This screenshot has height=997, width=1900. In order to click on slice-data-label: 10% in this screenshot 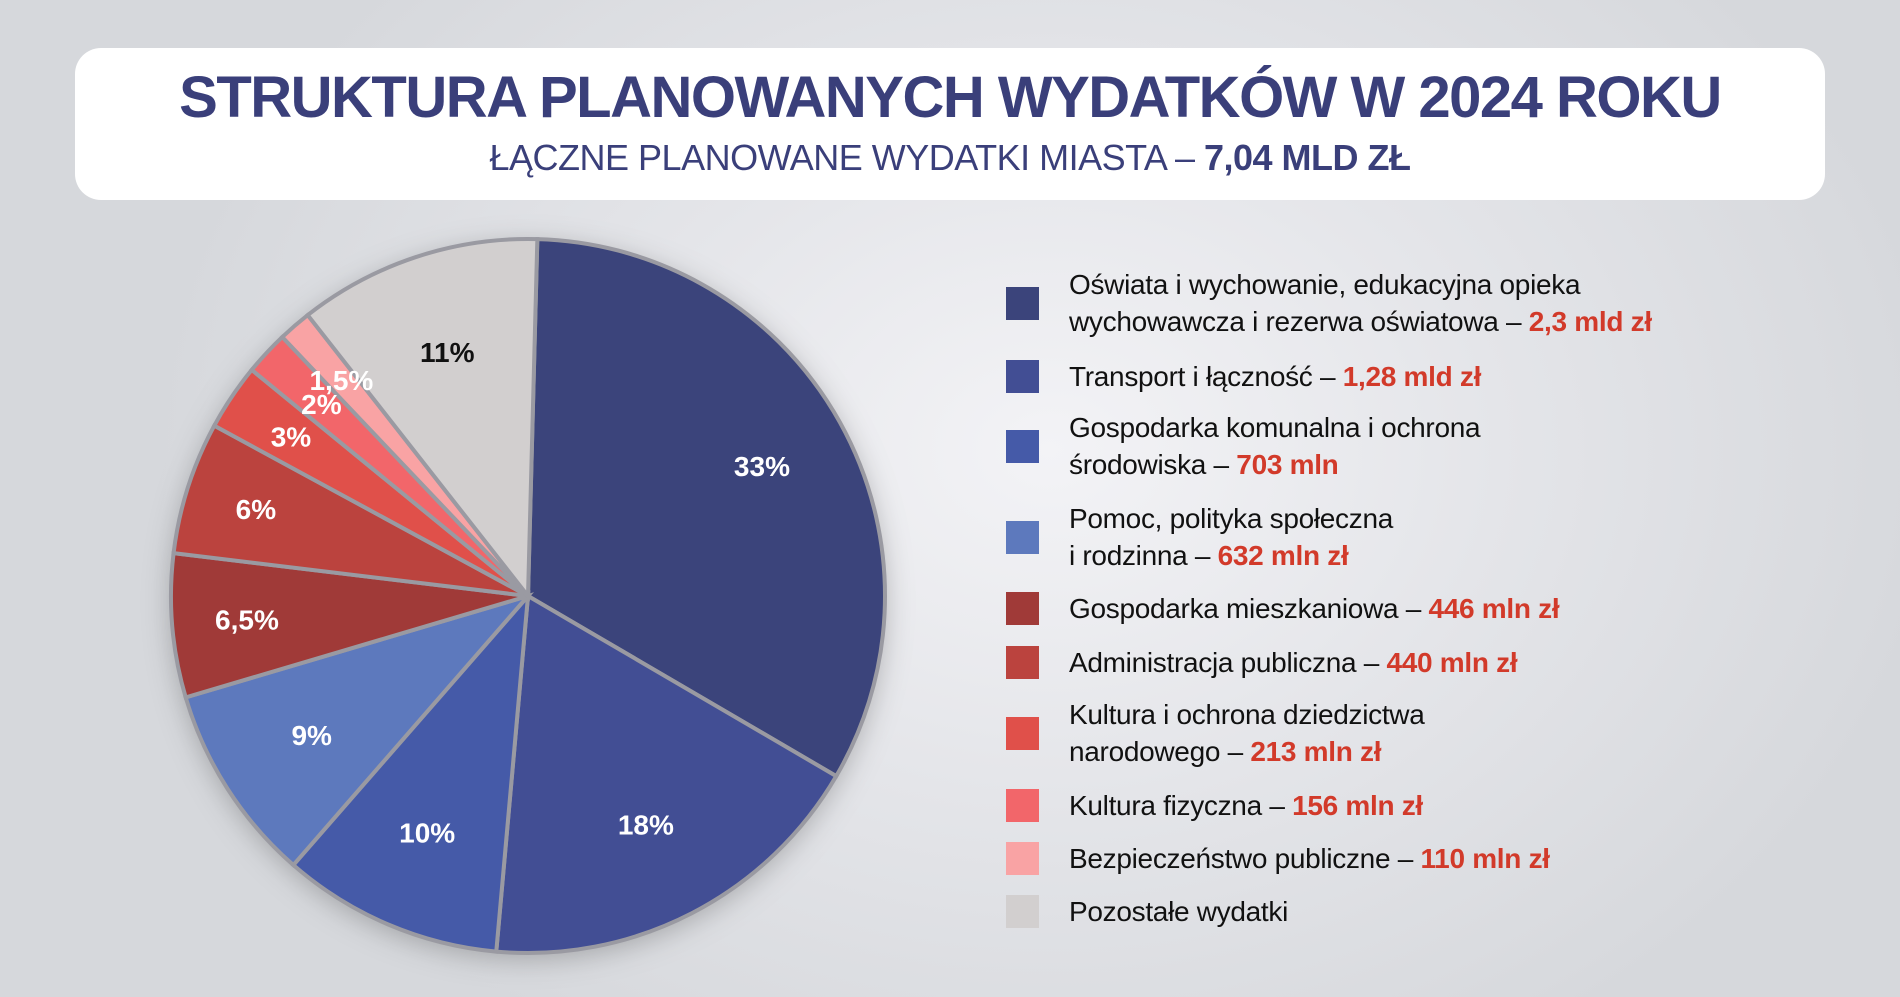, I will do `click(427, 832)`.